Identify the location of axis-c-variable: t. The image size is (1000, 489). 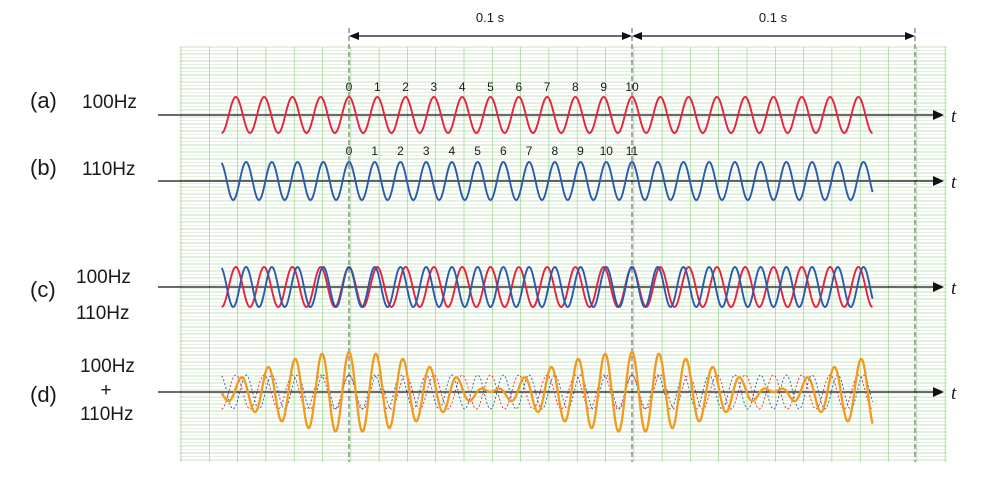
(954, 288).